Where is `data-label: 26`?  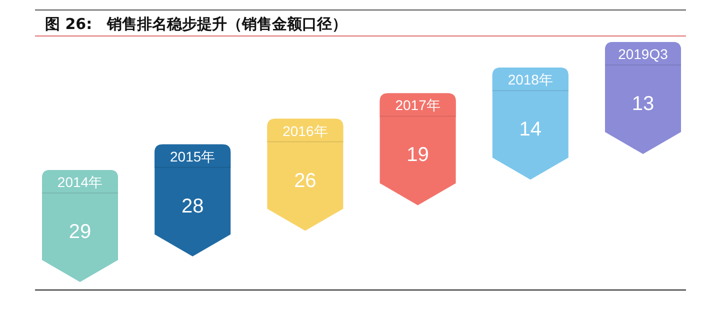
data-label: 26 is located at coordinates (305, 181).